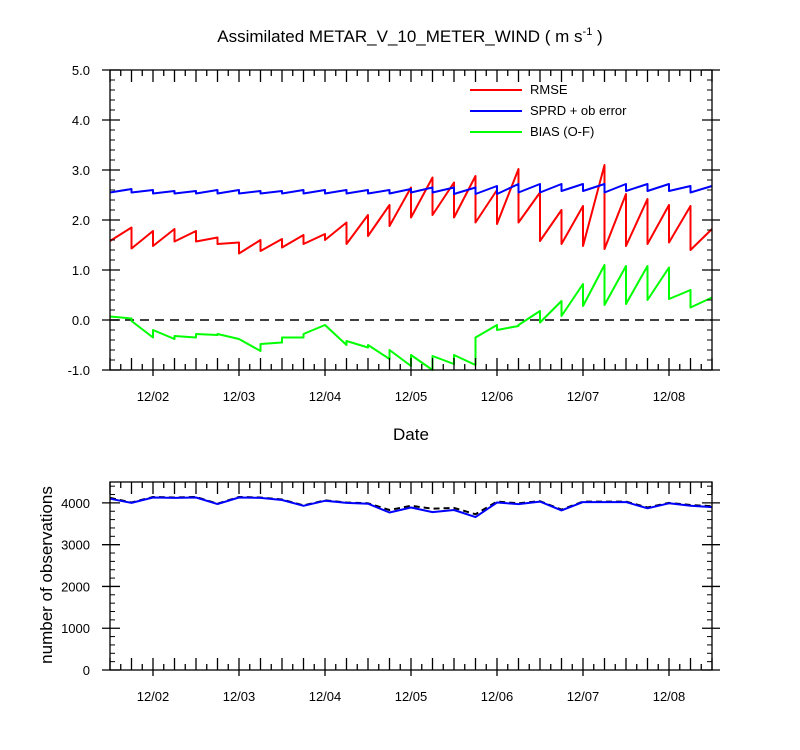 Image resolution: width=800 pixels, height=750 pixels. What do you see at coordinates (75, 545) in the screenshot?
I see `bottom-y-tick-label: 3000` at bounding box center [75, 545].